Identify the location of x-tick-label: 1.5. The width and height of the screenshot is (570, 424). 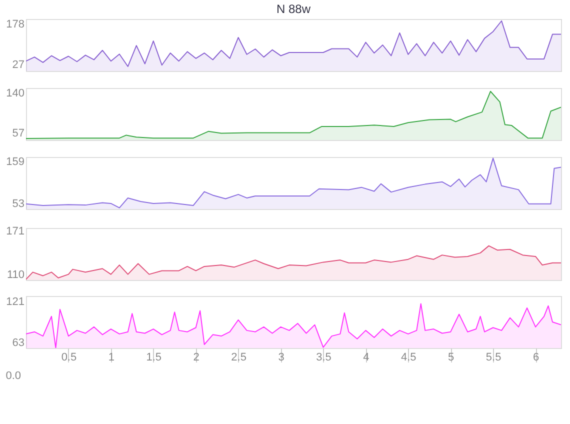
(154, 358).